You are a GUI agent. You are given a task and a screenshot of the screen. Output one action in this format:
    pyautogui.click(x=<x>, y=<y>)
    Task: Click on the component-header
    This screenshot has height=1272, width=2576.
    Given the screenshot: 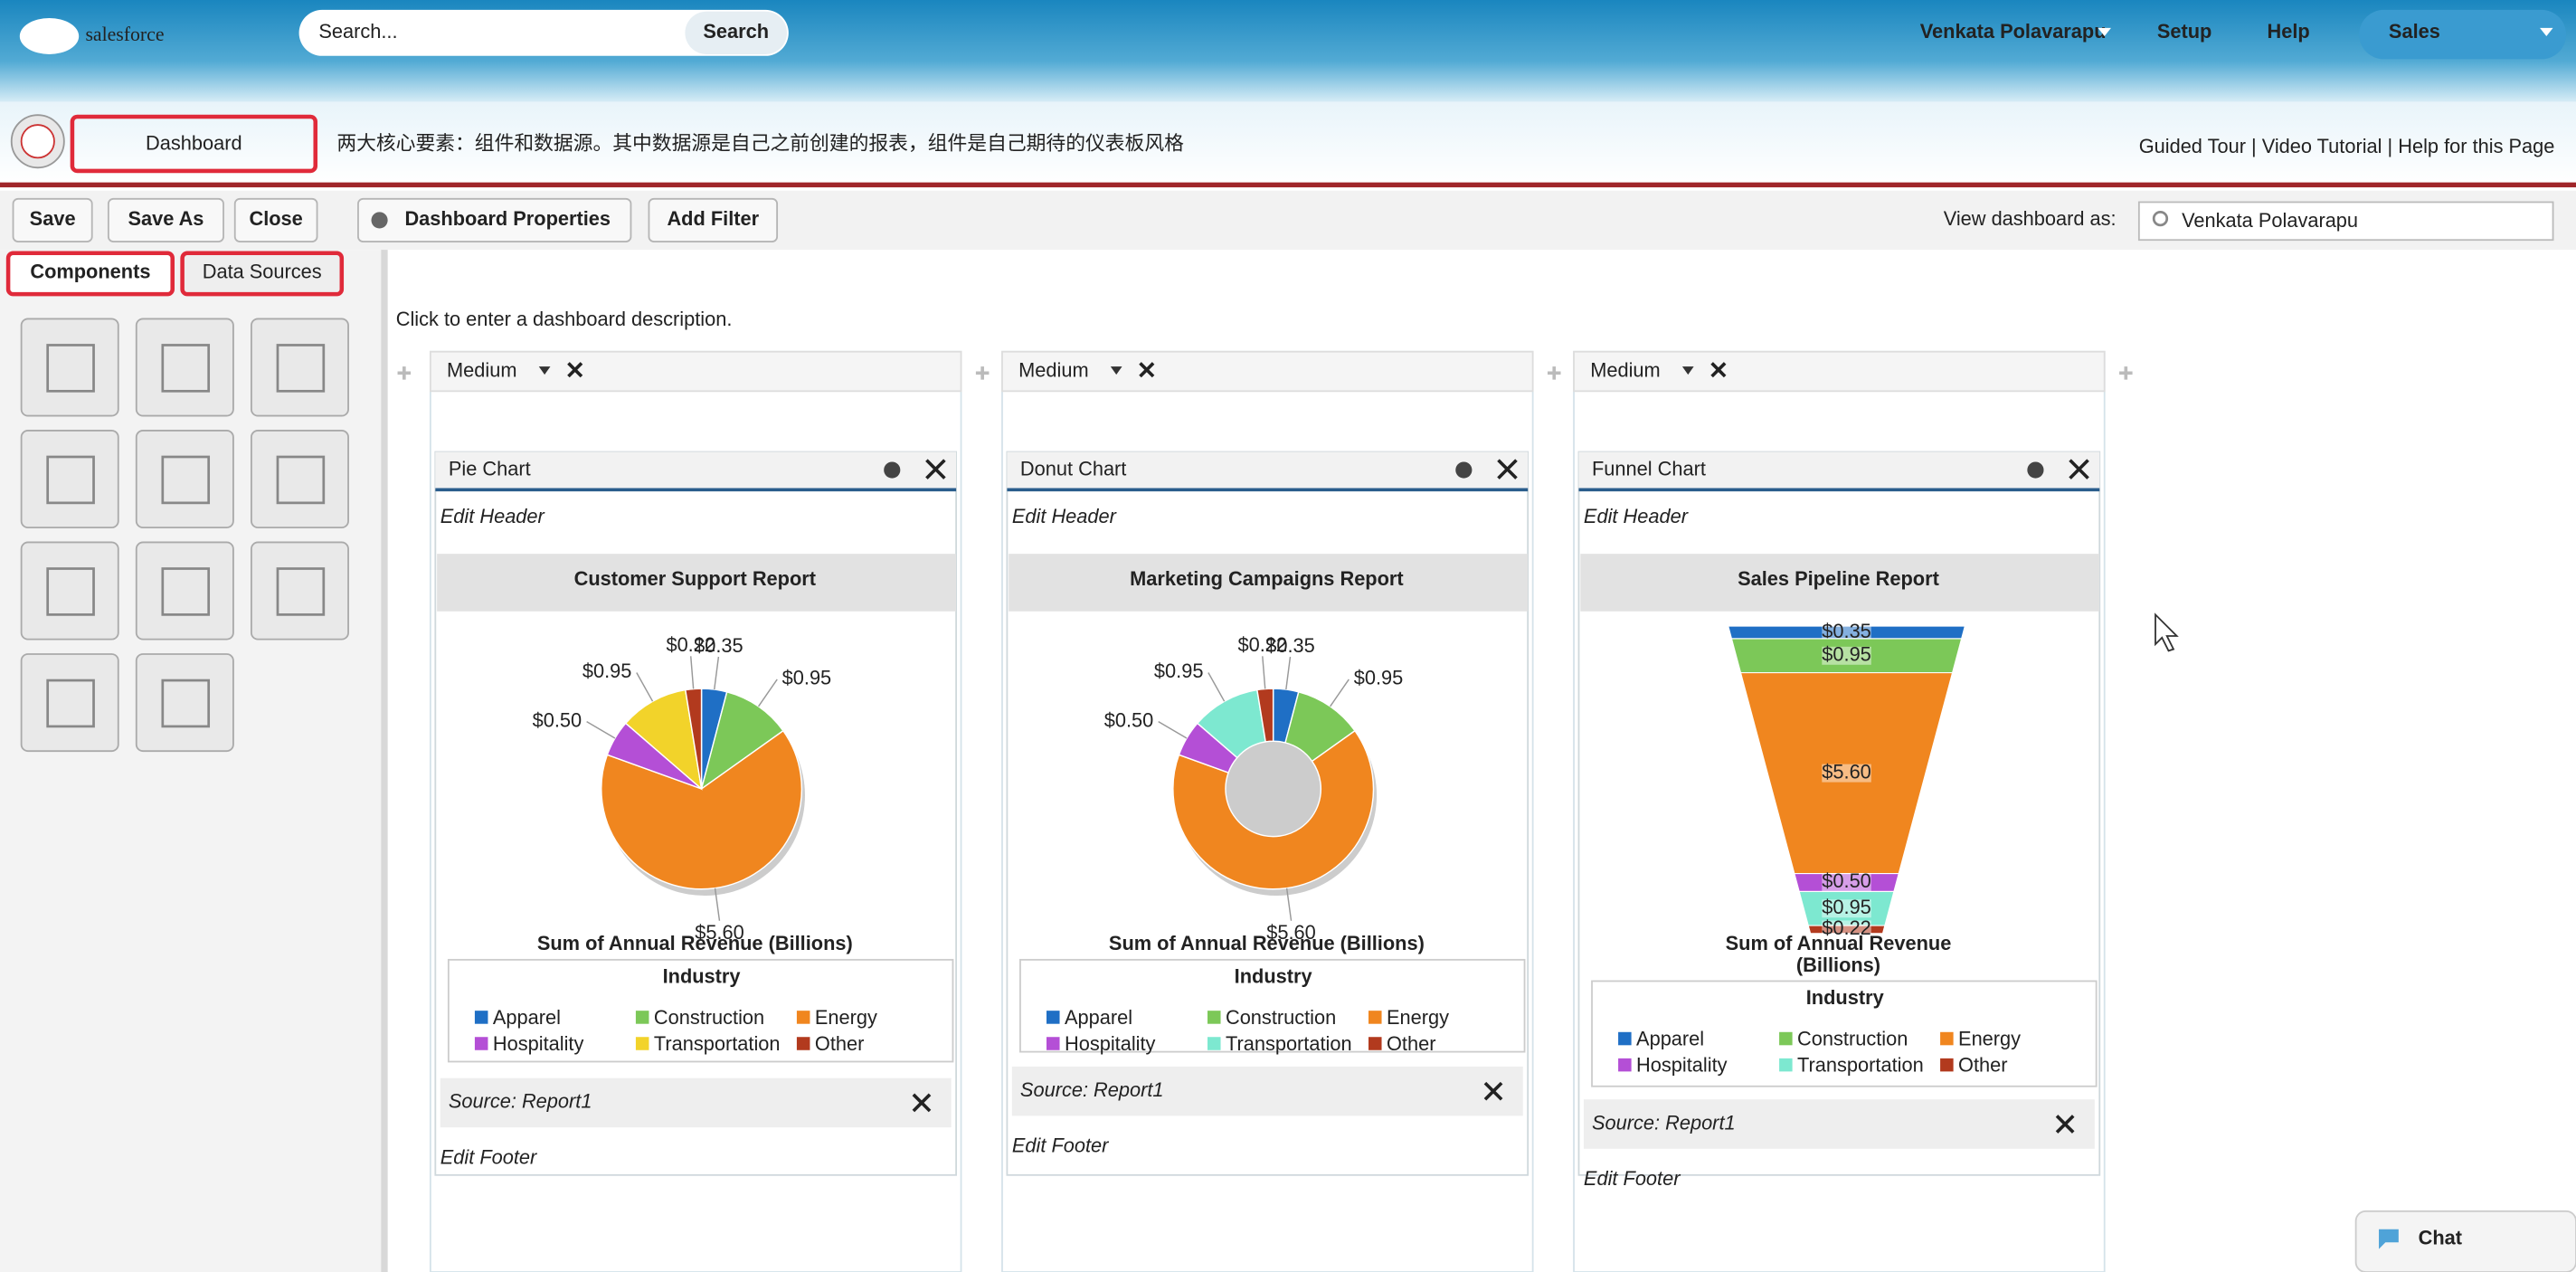 What is the action you would take?
    pyautogui.click(x=696, y=470)
    